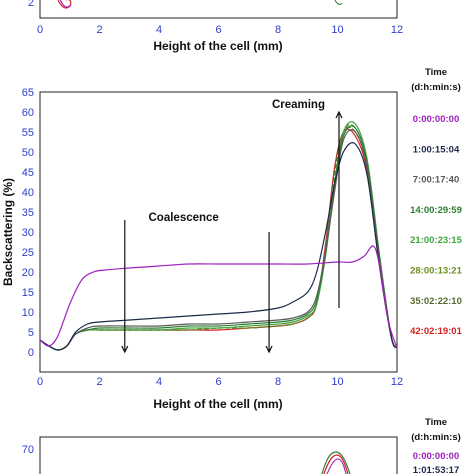 Image resolution: width=474 pixels, height=474 pixels. What do you see at coordinates (31, 4) in the screenshot?
I see `top-y-tick-label: 2` at bounding box center [31, 4].